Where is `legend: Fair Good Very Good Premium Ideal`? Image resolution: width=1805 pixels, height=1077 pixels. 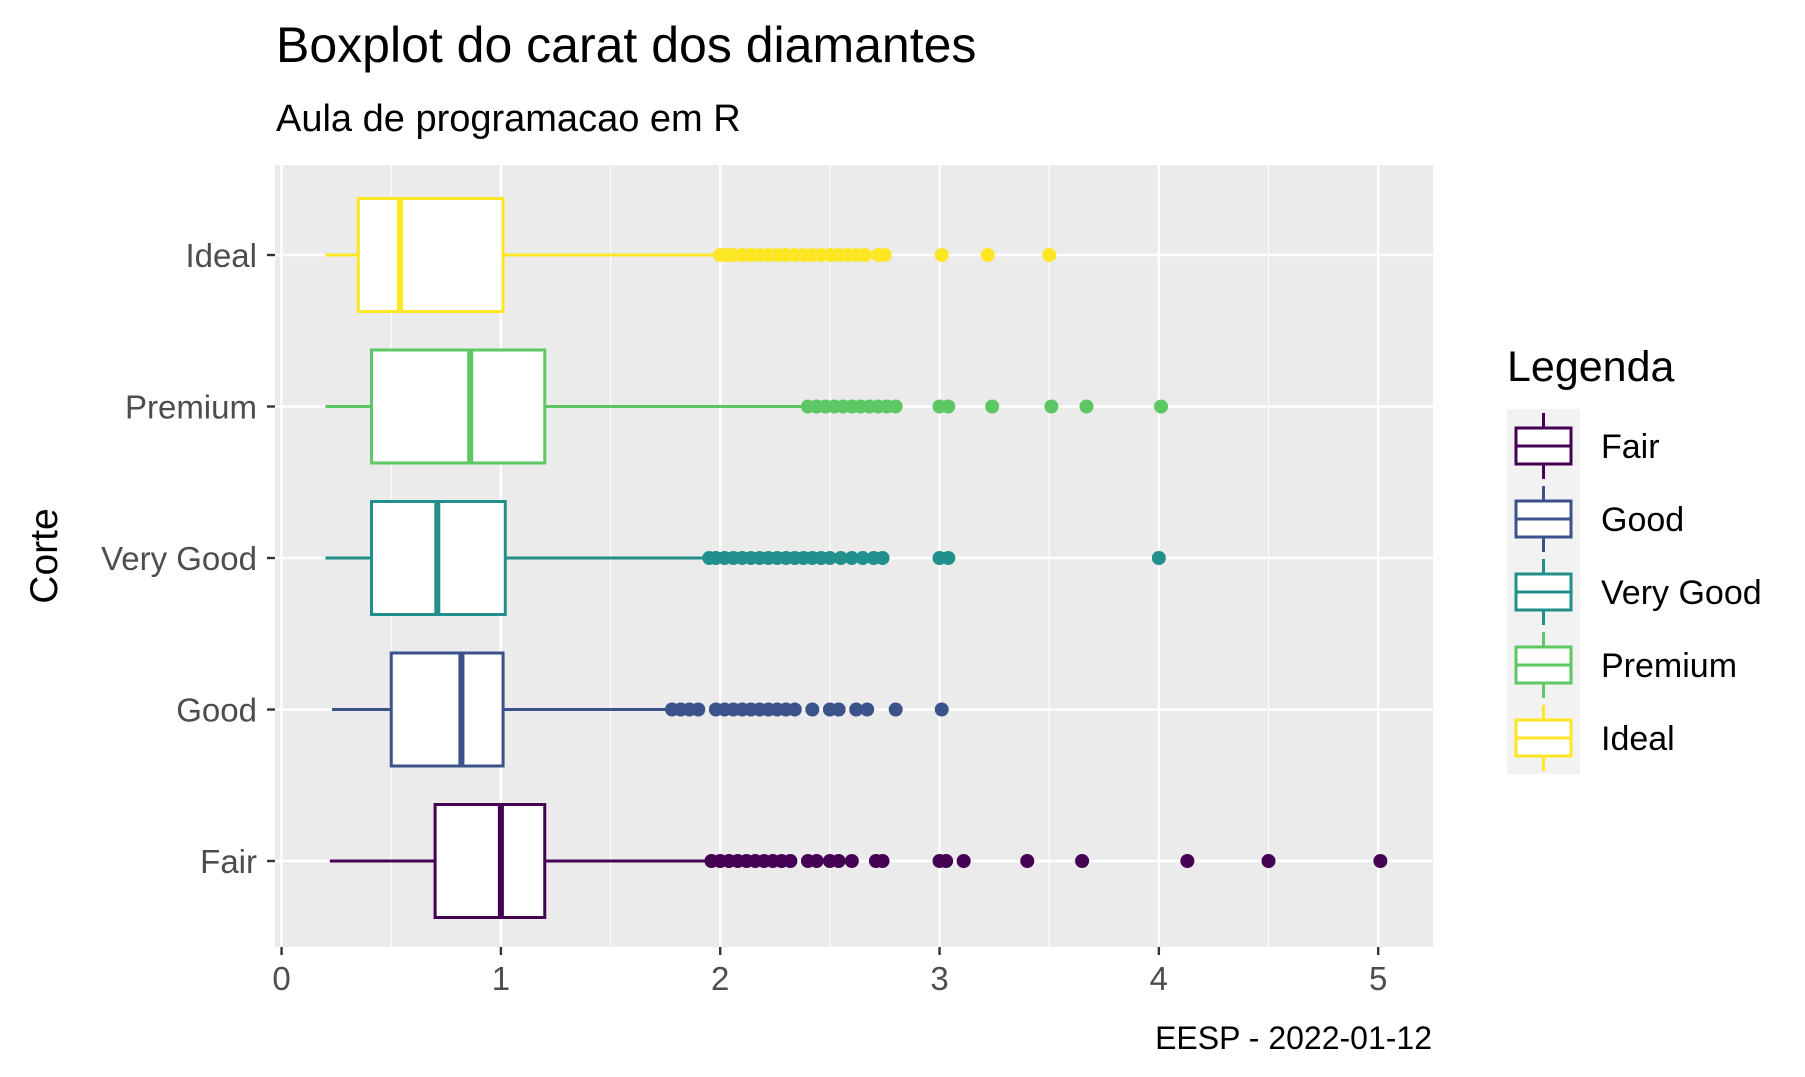
legend: Fair Good Very Good Premium Ideal is located at coordinates (1638, 592).